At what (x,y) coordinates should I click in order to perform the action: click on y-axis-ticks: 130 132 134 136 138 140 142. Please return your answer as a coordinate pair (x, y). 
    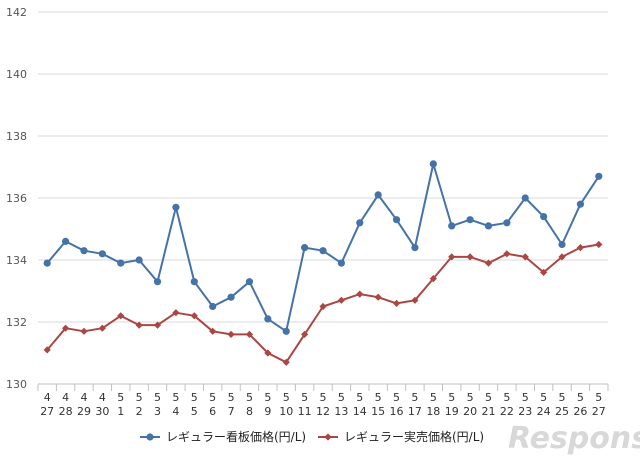
    Looking at the image, I should click on (16, 198).